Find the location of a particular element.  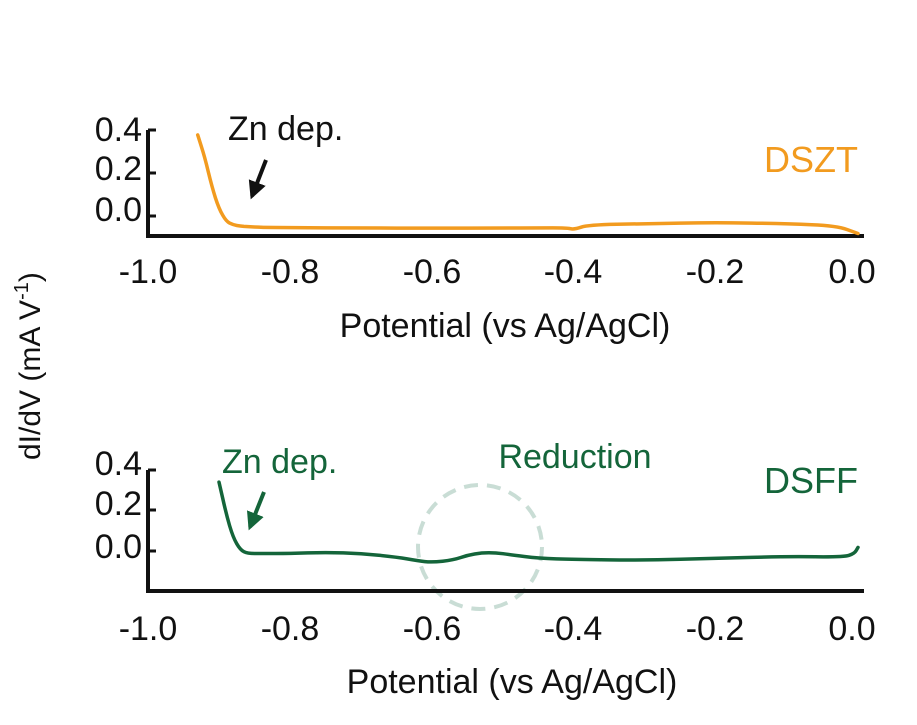

dszt-series-label: DSZT is located at coordinates (811, 159).